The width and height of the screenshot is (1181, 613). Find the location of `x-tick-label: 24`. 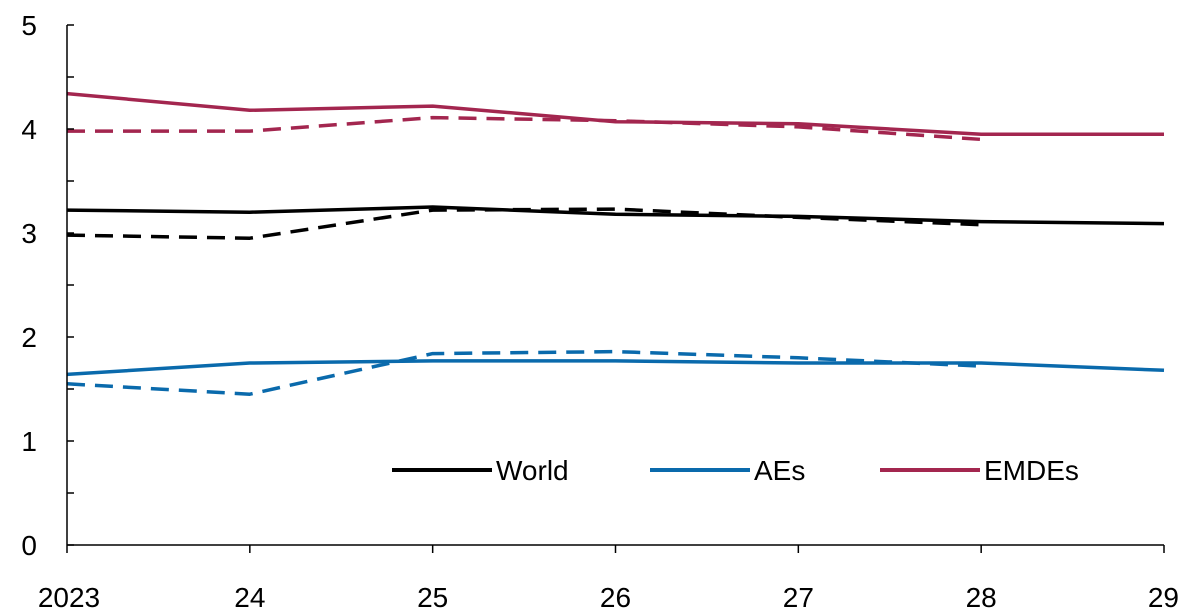

x-tick-label: 24 is located at coordinates (249, 597).